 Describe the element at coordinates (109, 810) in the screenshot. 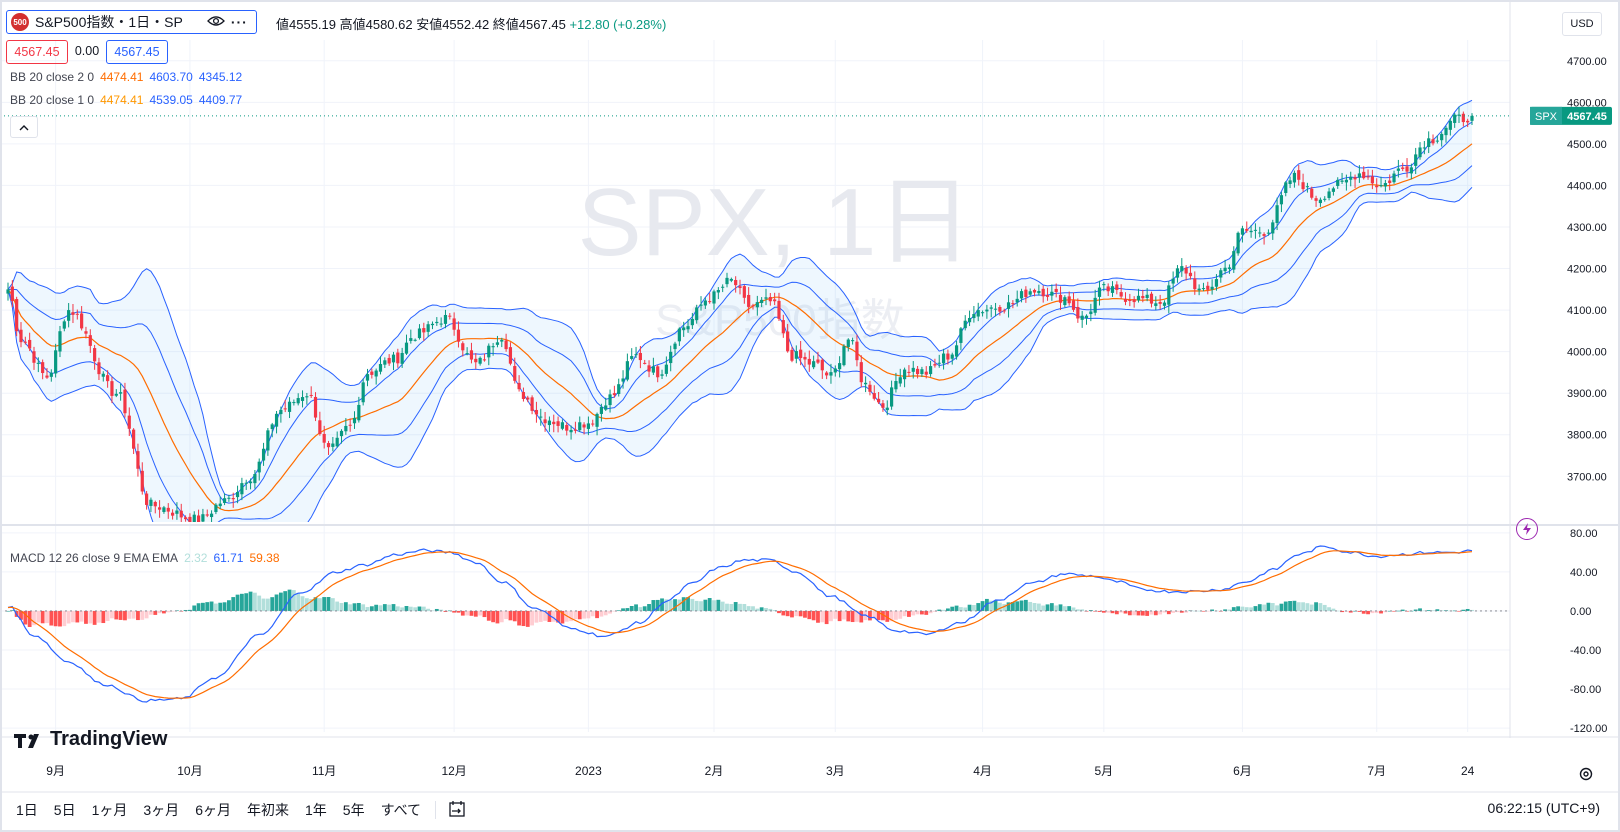

I see `range-1m: 1ヶ月` at that location.